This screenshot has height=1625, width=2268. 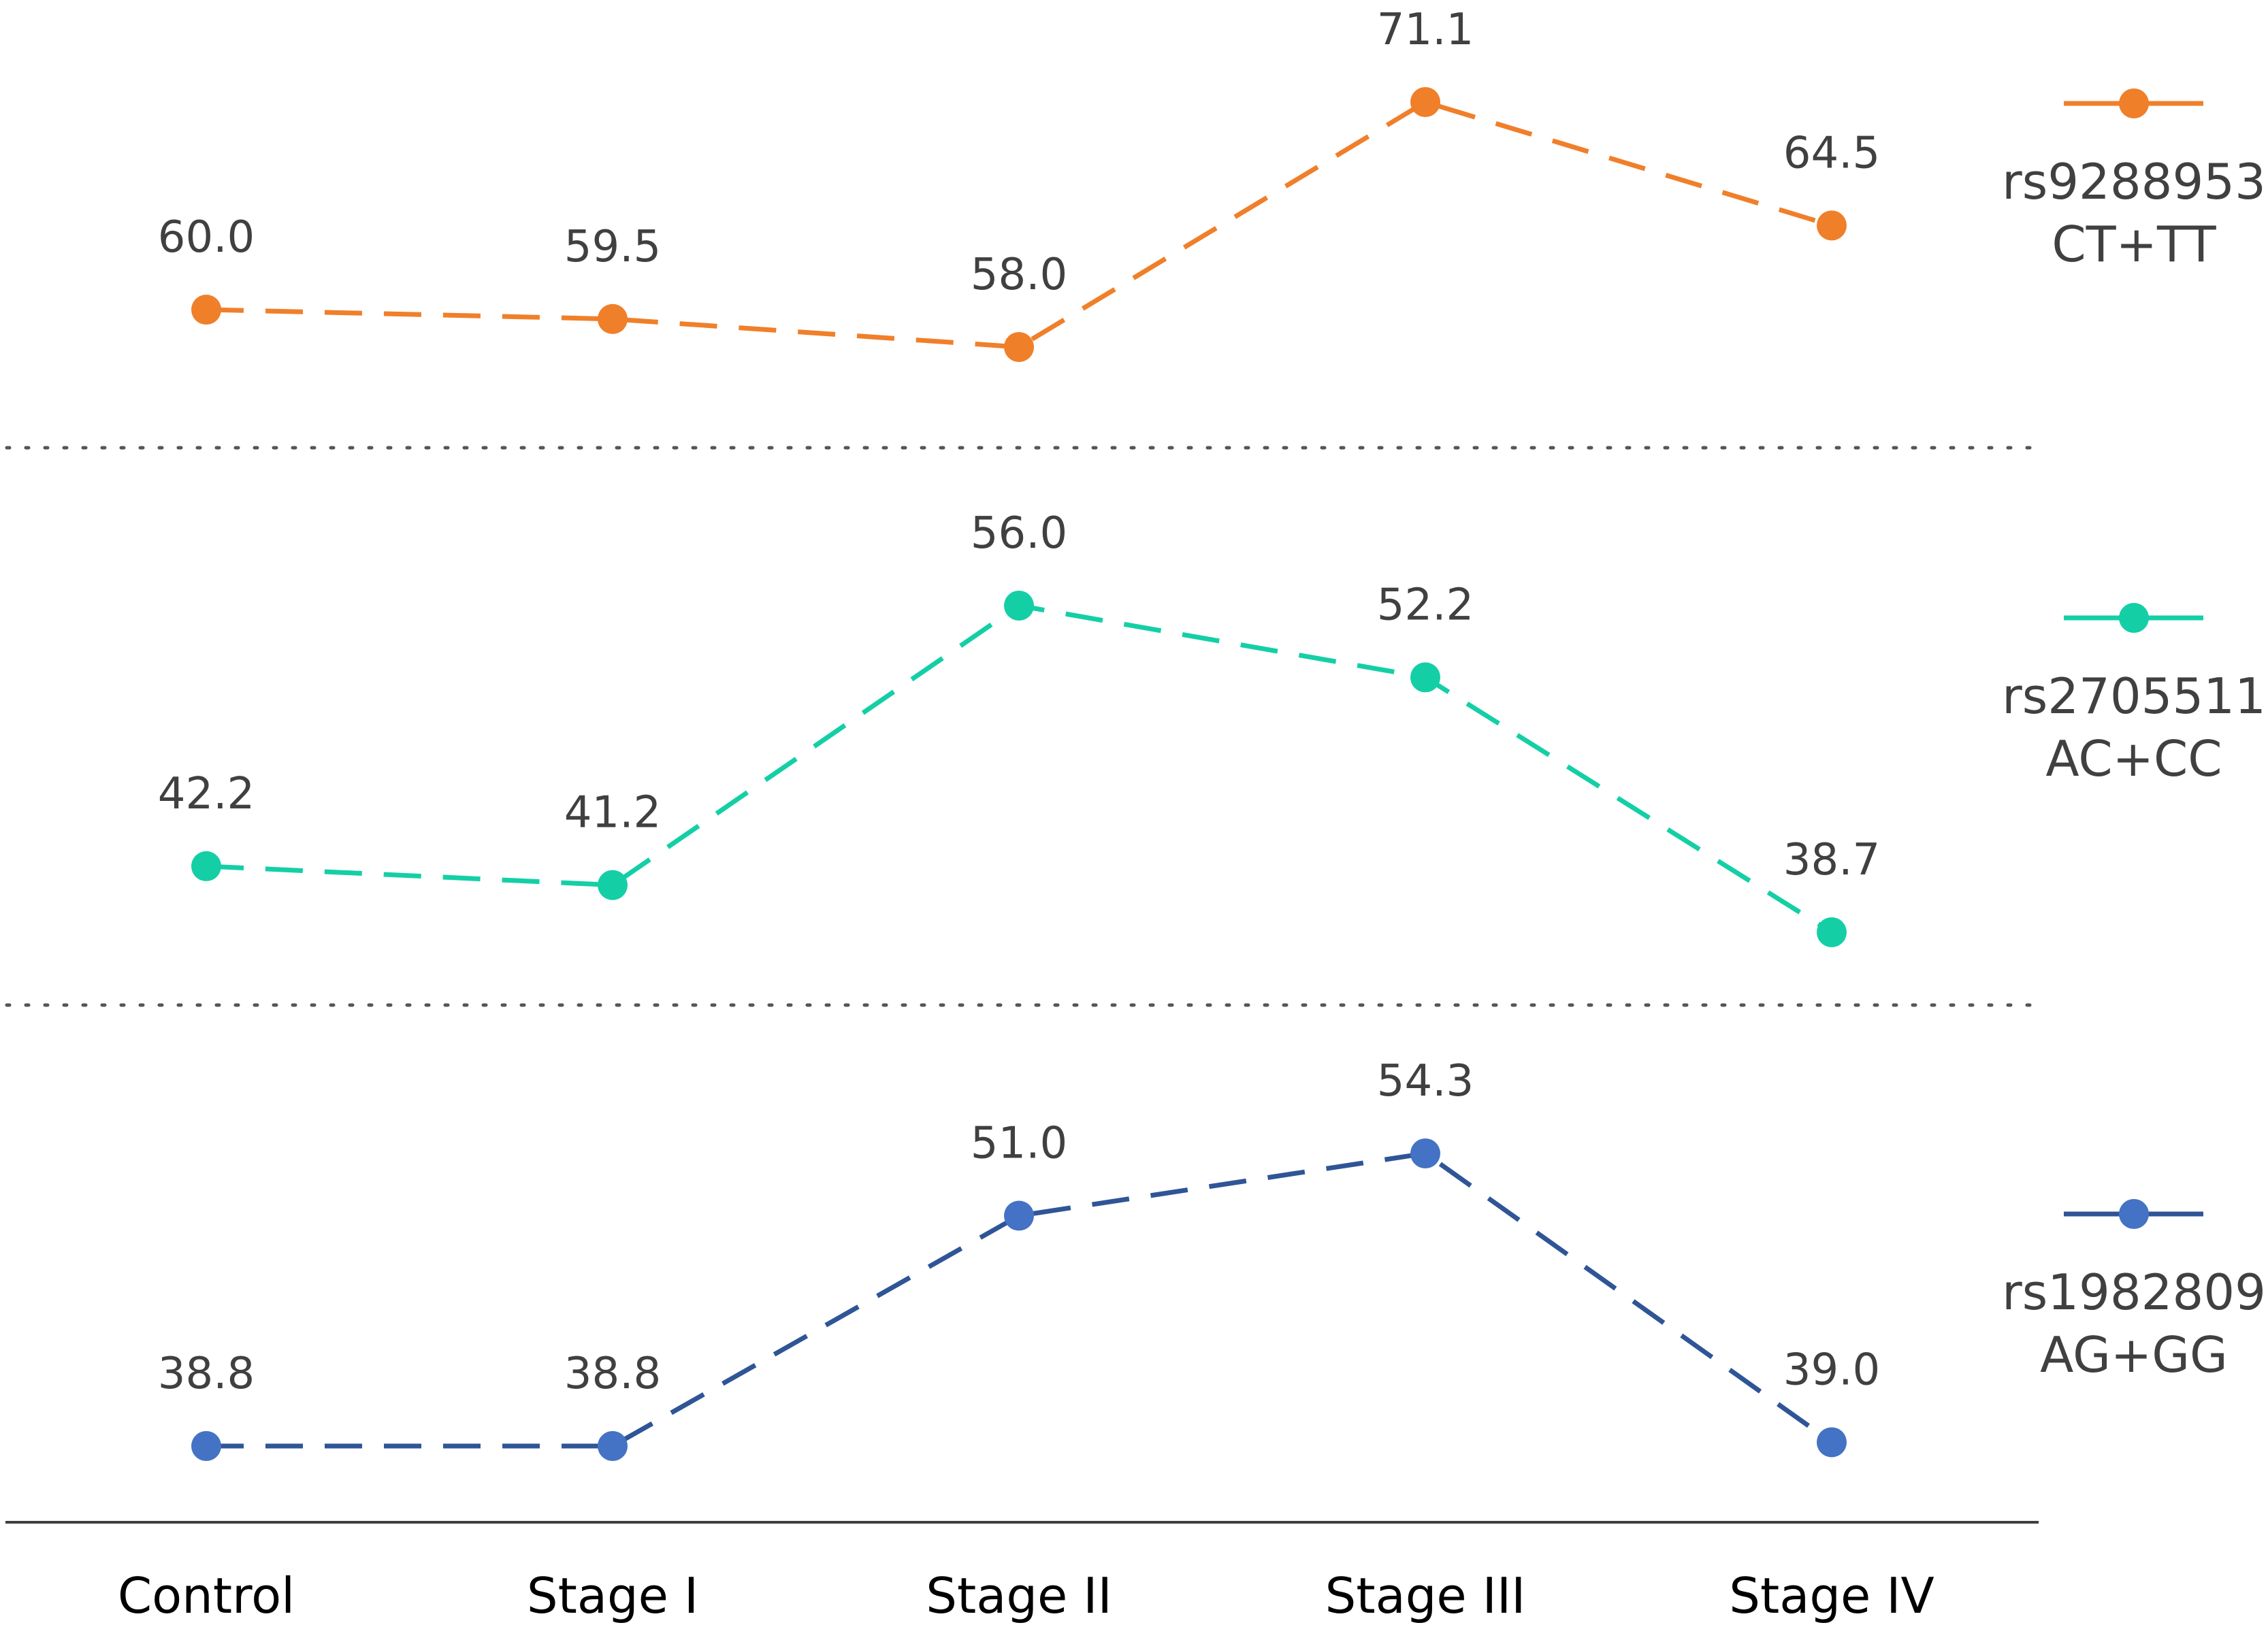 What do you see at coordinates (1426, 605) in the screenshot?
I see `data-label: 52.2` at bounding box center [1426, 605].